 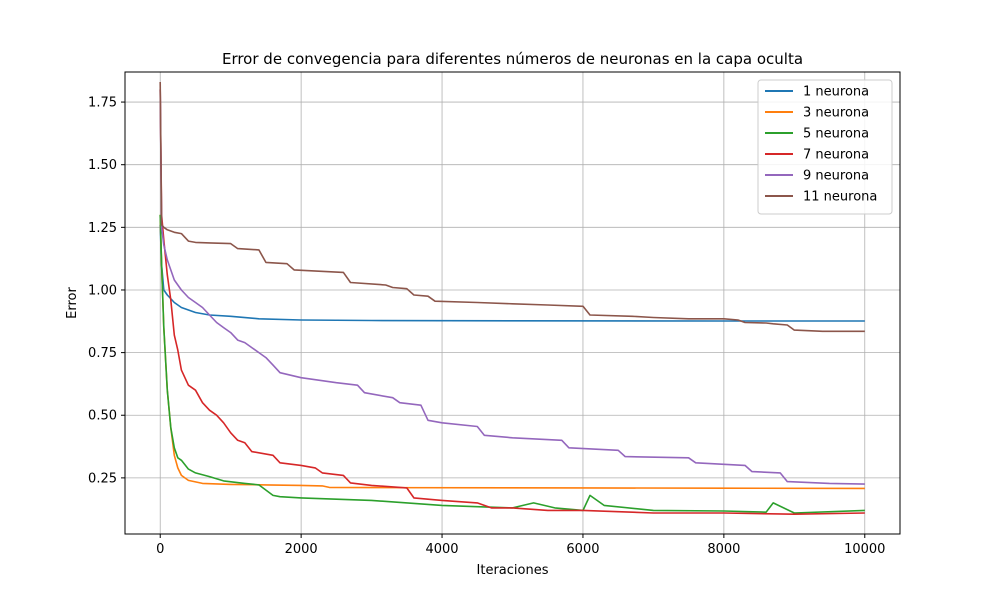 What do you see at coordinates (441, 549) in the screenshot?
I see `x-tick-label: 4000` at bounding box center [441, 549].